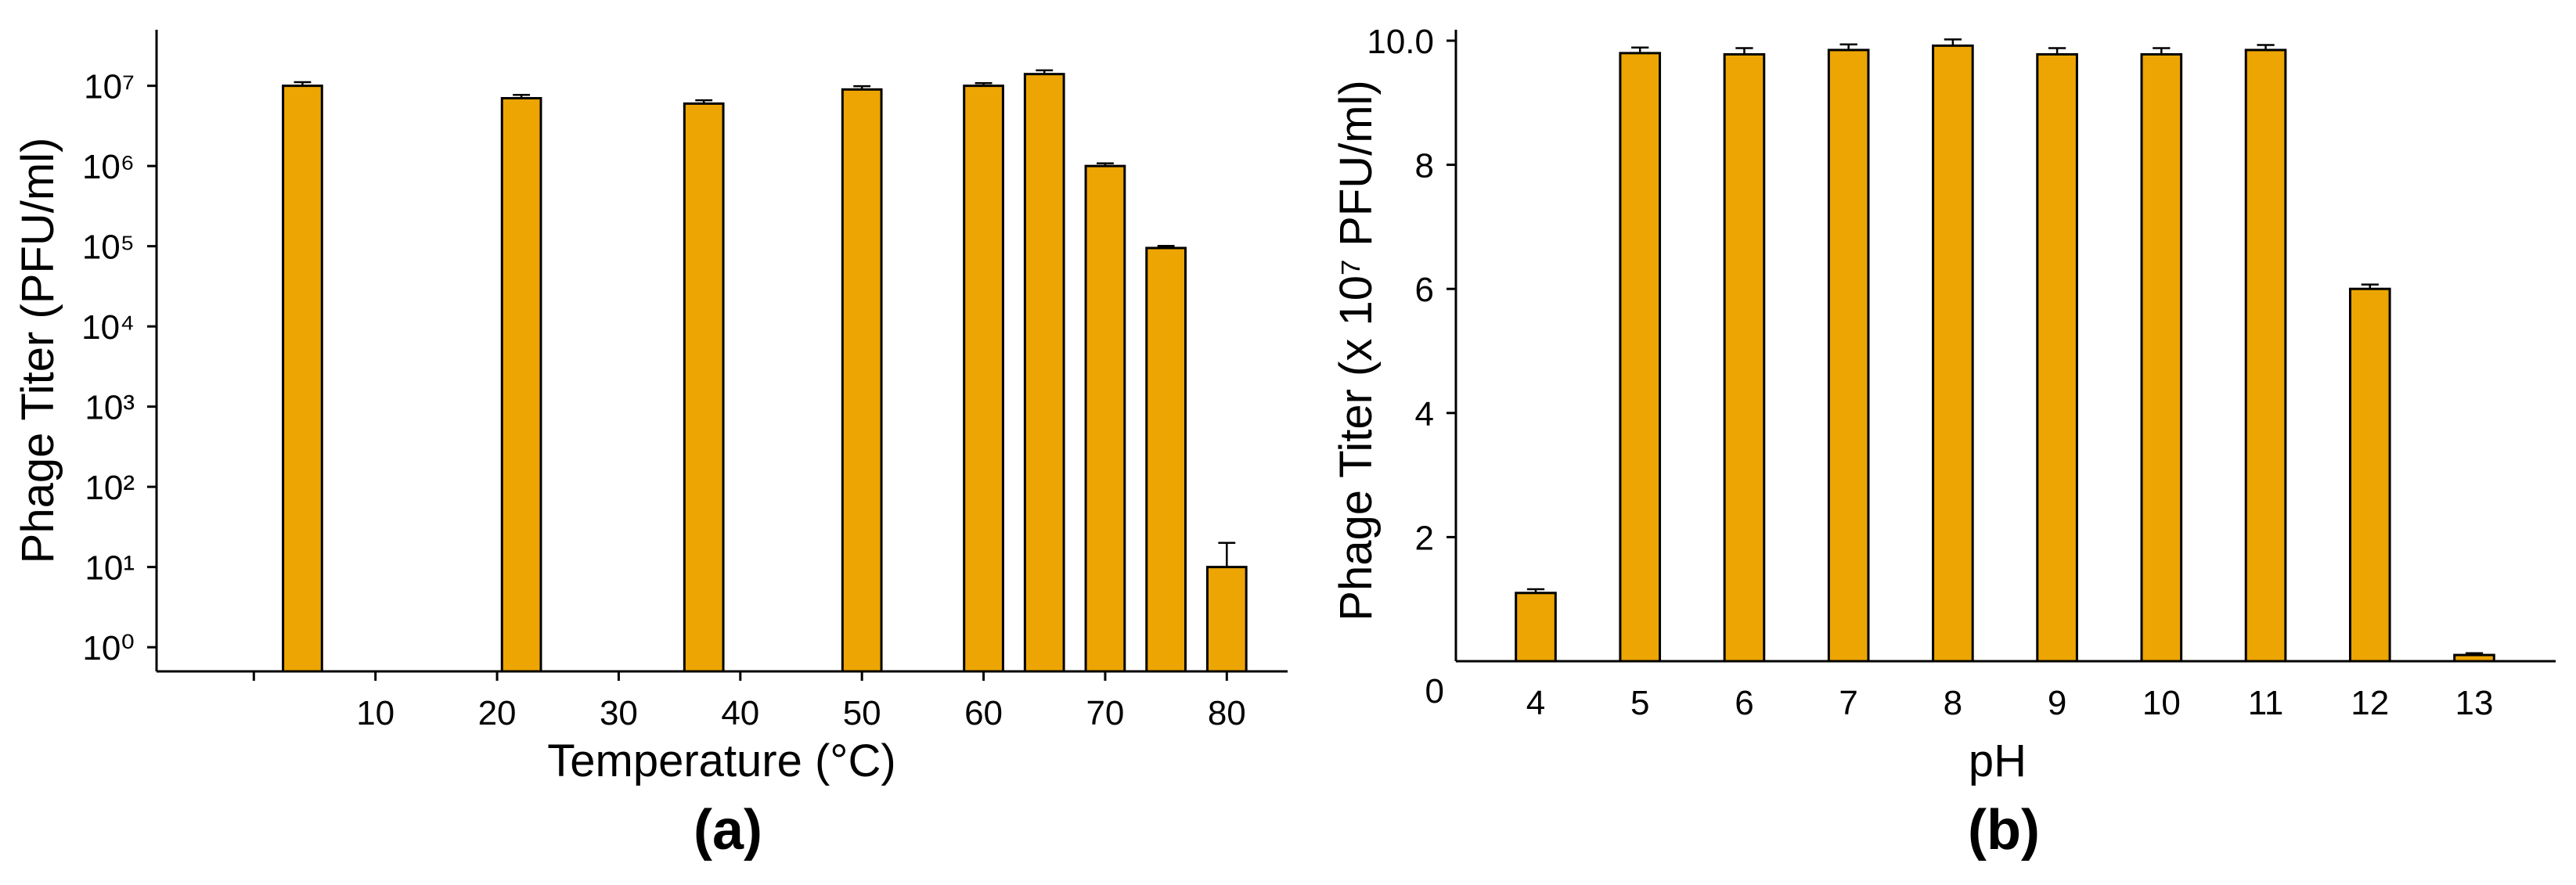  What do you see at coordinates (2370, 703) in the screenshot?
I see `ph-x-tick-label: 12` at bounding box center [2370, 703].